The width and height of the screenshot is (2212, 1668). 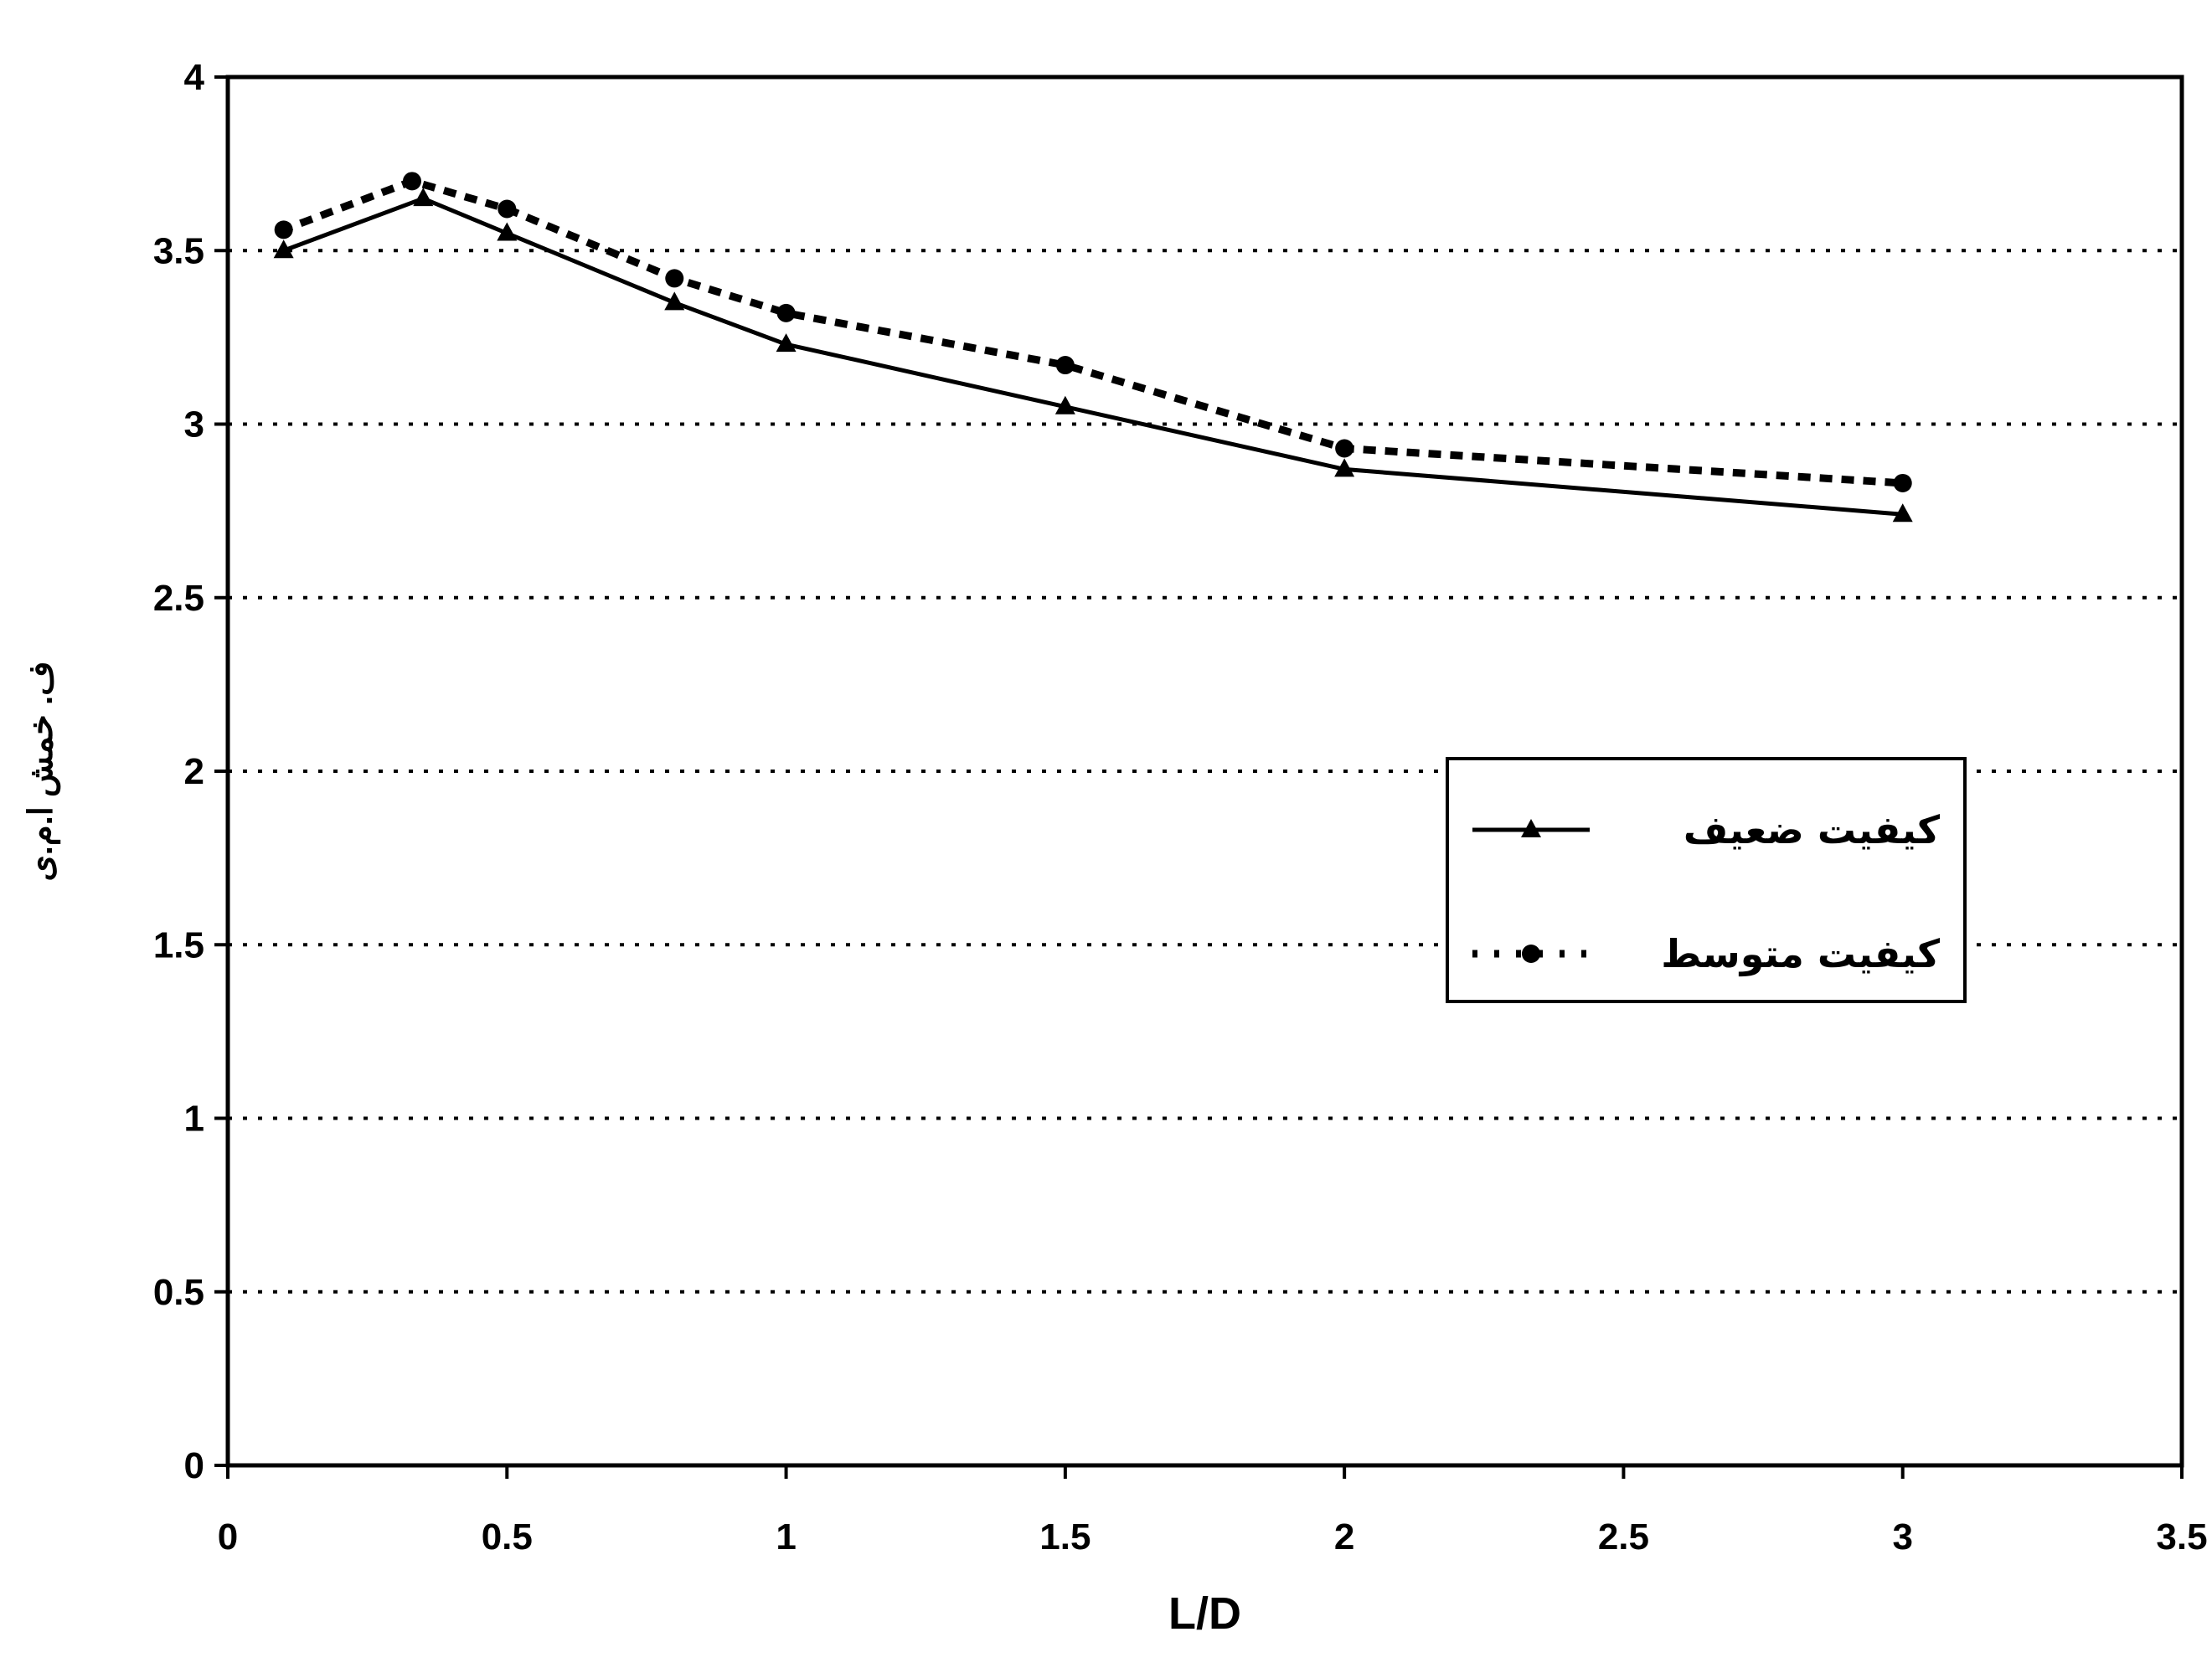 What do you see at coordinates (194, 771) in the screenshot?
I see `y-tick-label: 2` at bounding box center [194, 771].